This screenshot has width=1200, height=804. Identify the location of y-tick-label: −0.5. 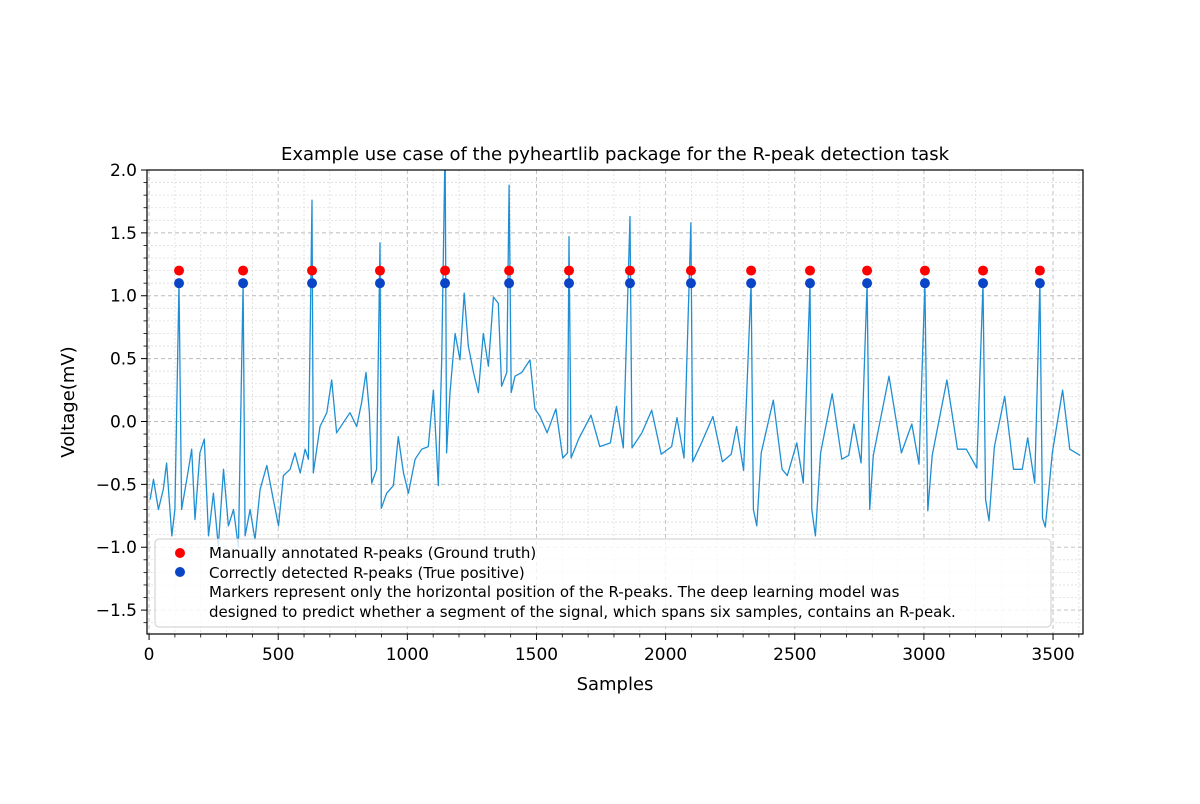
(116, 485).